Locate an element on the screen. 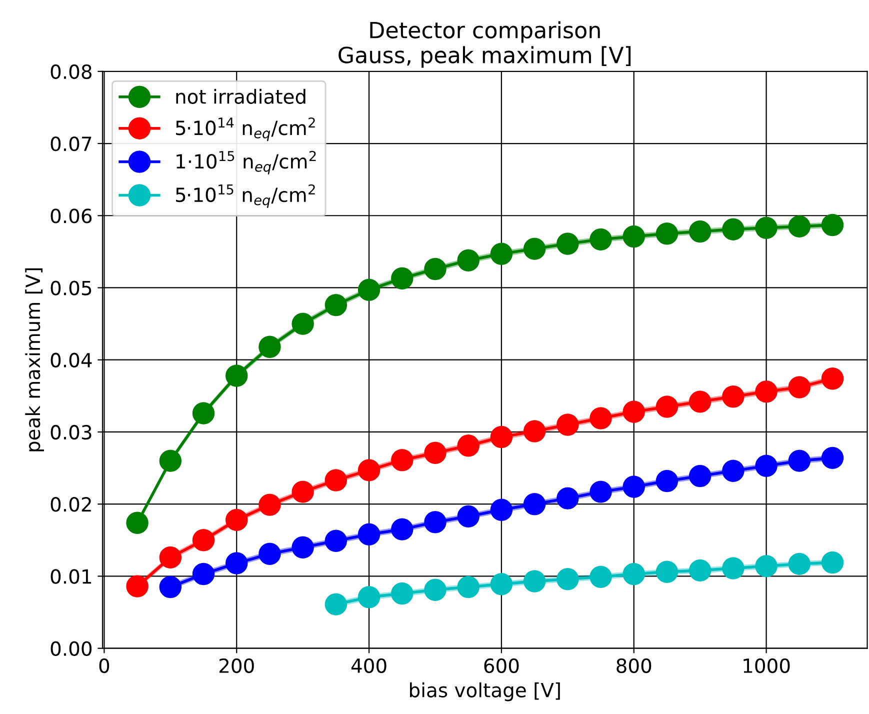 This screenshot has height=714, width=869. y-tick-label: 0.00 is located at coordinates (71, 648).